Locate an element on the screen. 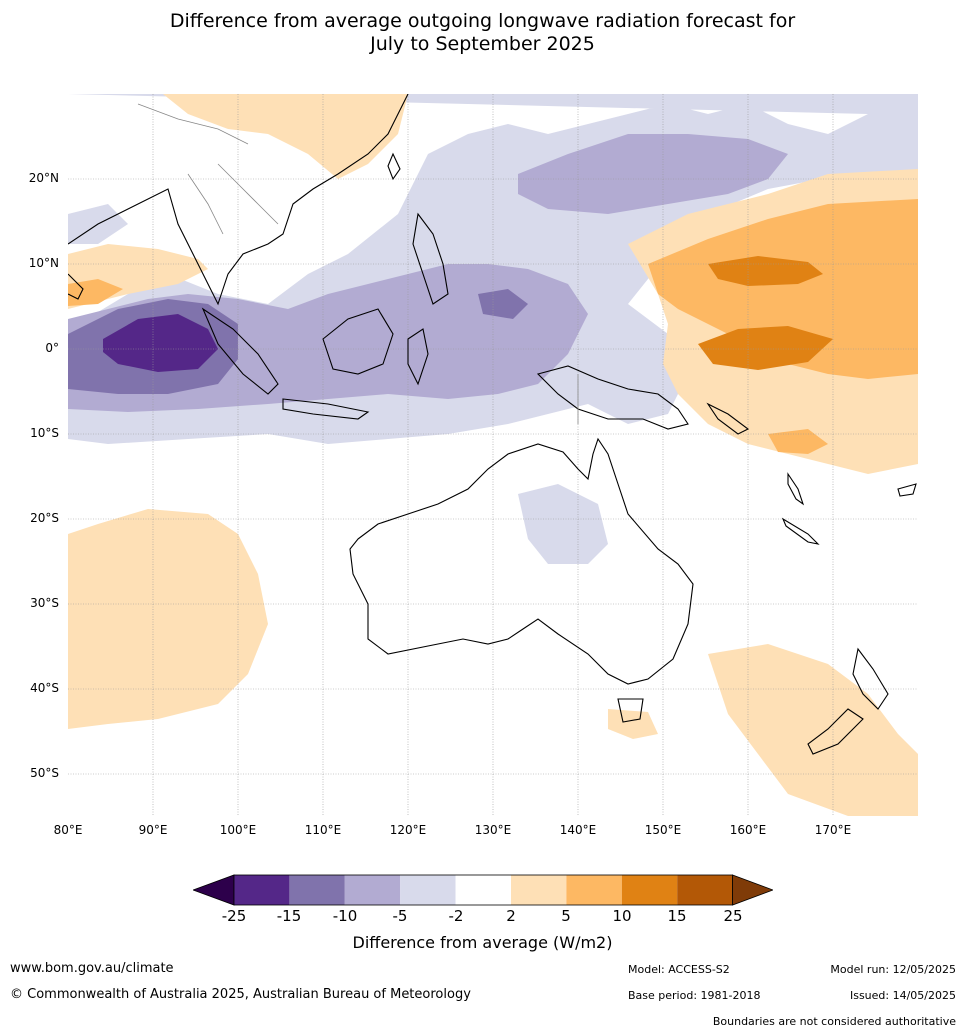 The width and height of the screenshot is (965, 1035). lat-label-40s: 40°S is located at coordinates (44, 688).